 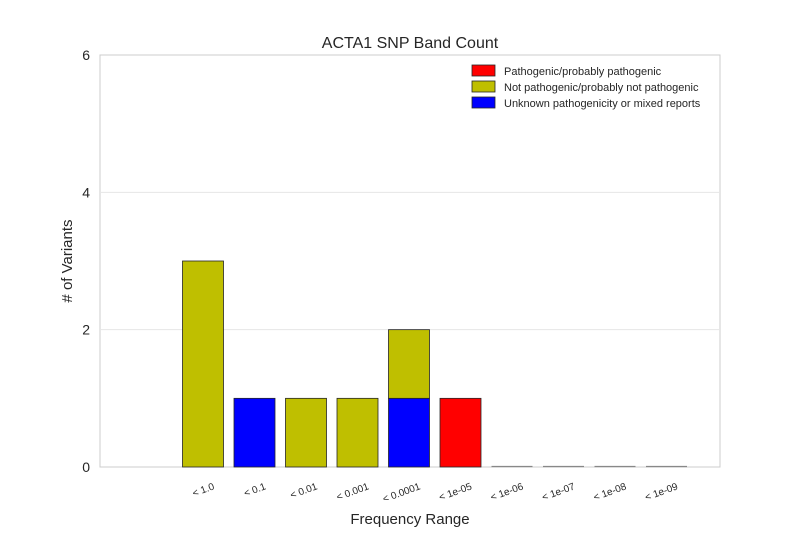 I want to click on x-axis-title: Frequency Range, so click(x=409, y=519).